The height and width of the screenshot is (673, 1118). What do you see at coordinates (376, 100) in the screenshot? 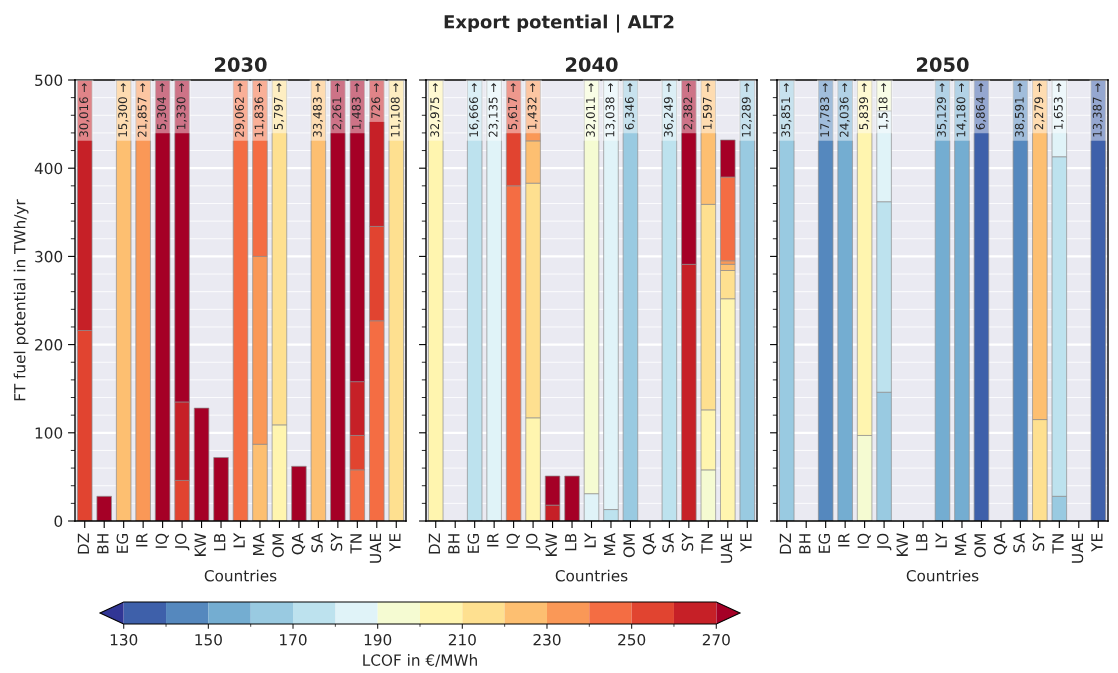
I see `annotation: 726 →` at bounding box center [376, 100].